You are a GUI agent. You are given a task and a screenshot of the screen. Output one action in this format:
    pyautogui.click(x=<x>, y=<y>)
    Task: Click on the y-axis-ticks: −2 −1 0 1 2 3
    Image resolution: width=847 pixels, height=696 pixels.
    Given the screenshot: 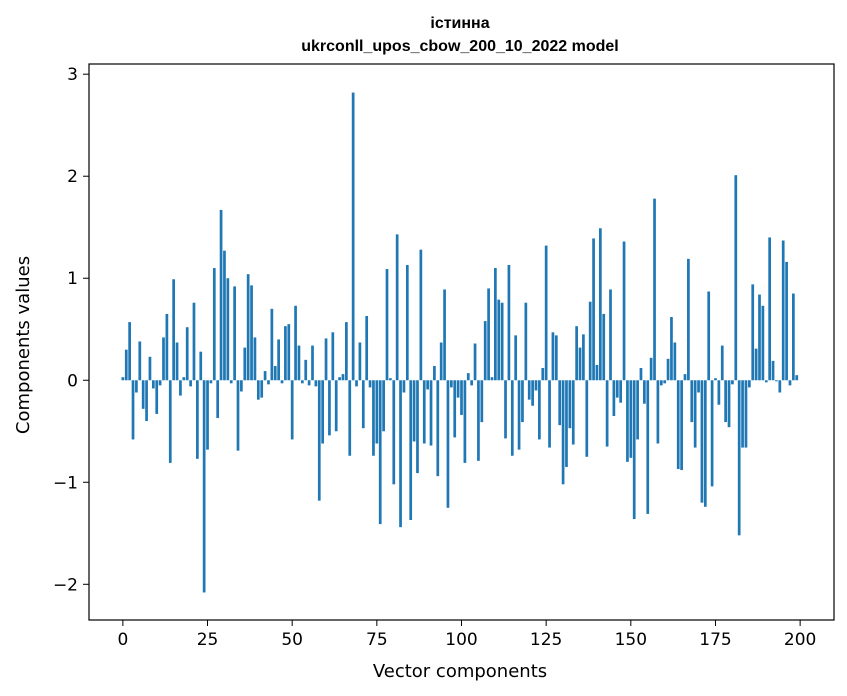 What is the action you would take?
    pyautogui.click(x=71, y=330)
    